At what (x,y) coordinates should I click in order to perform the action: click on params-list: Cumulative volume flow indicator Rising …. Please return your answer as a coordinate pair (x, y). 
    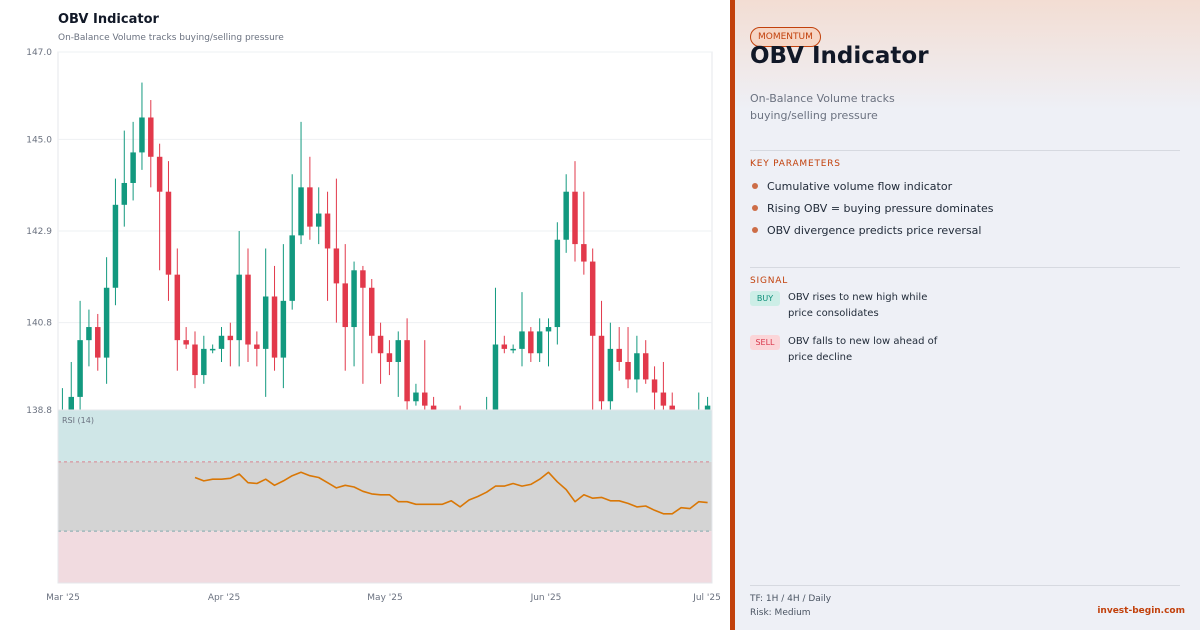
    Looking at the image, I should click on (873, 208).